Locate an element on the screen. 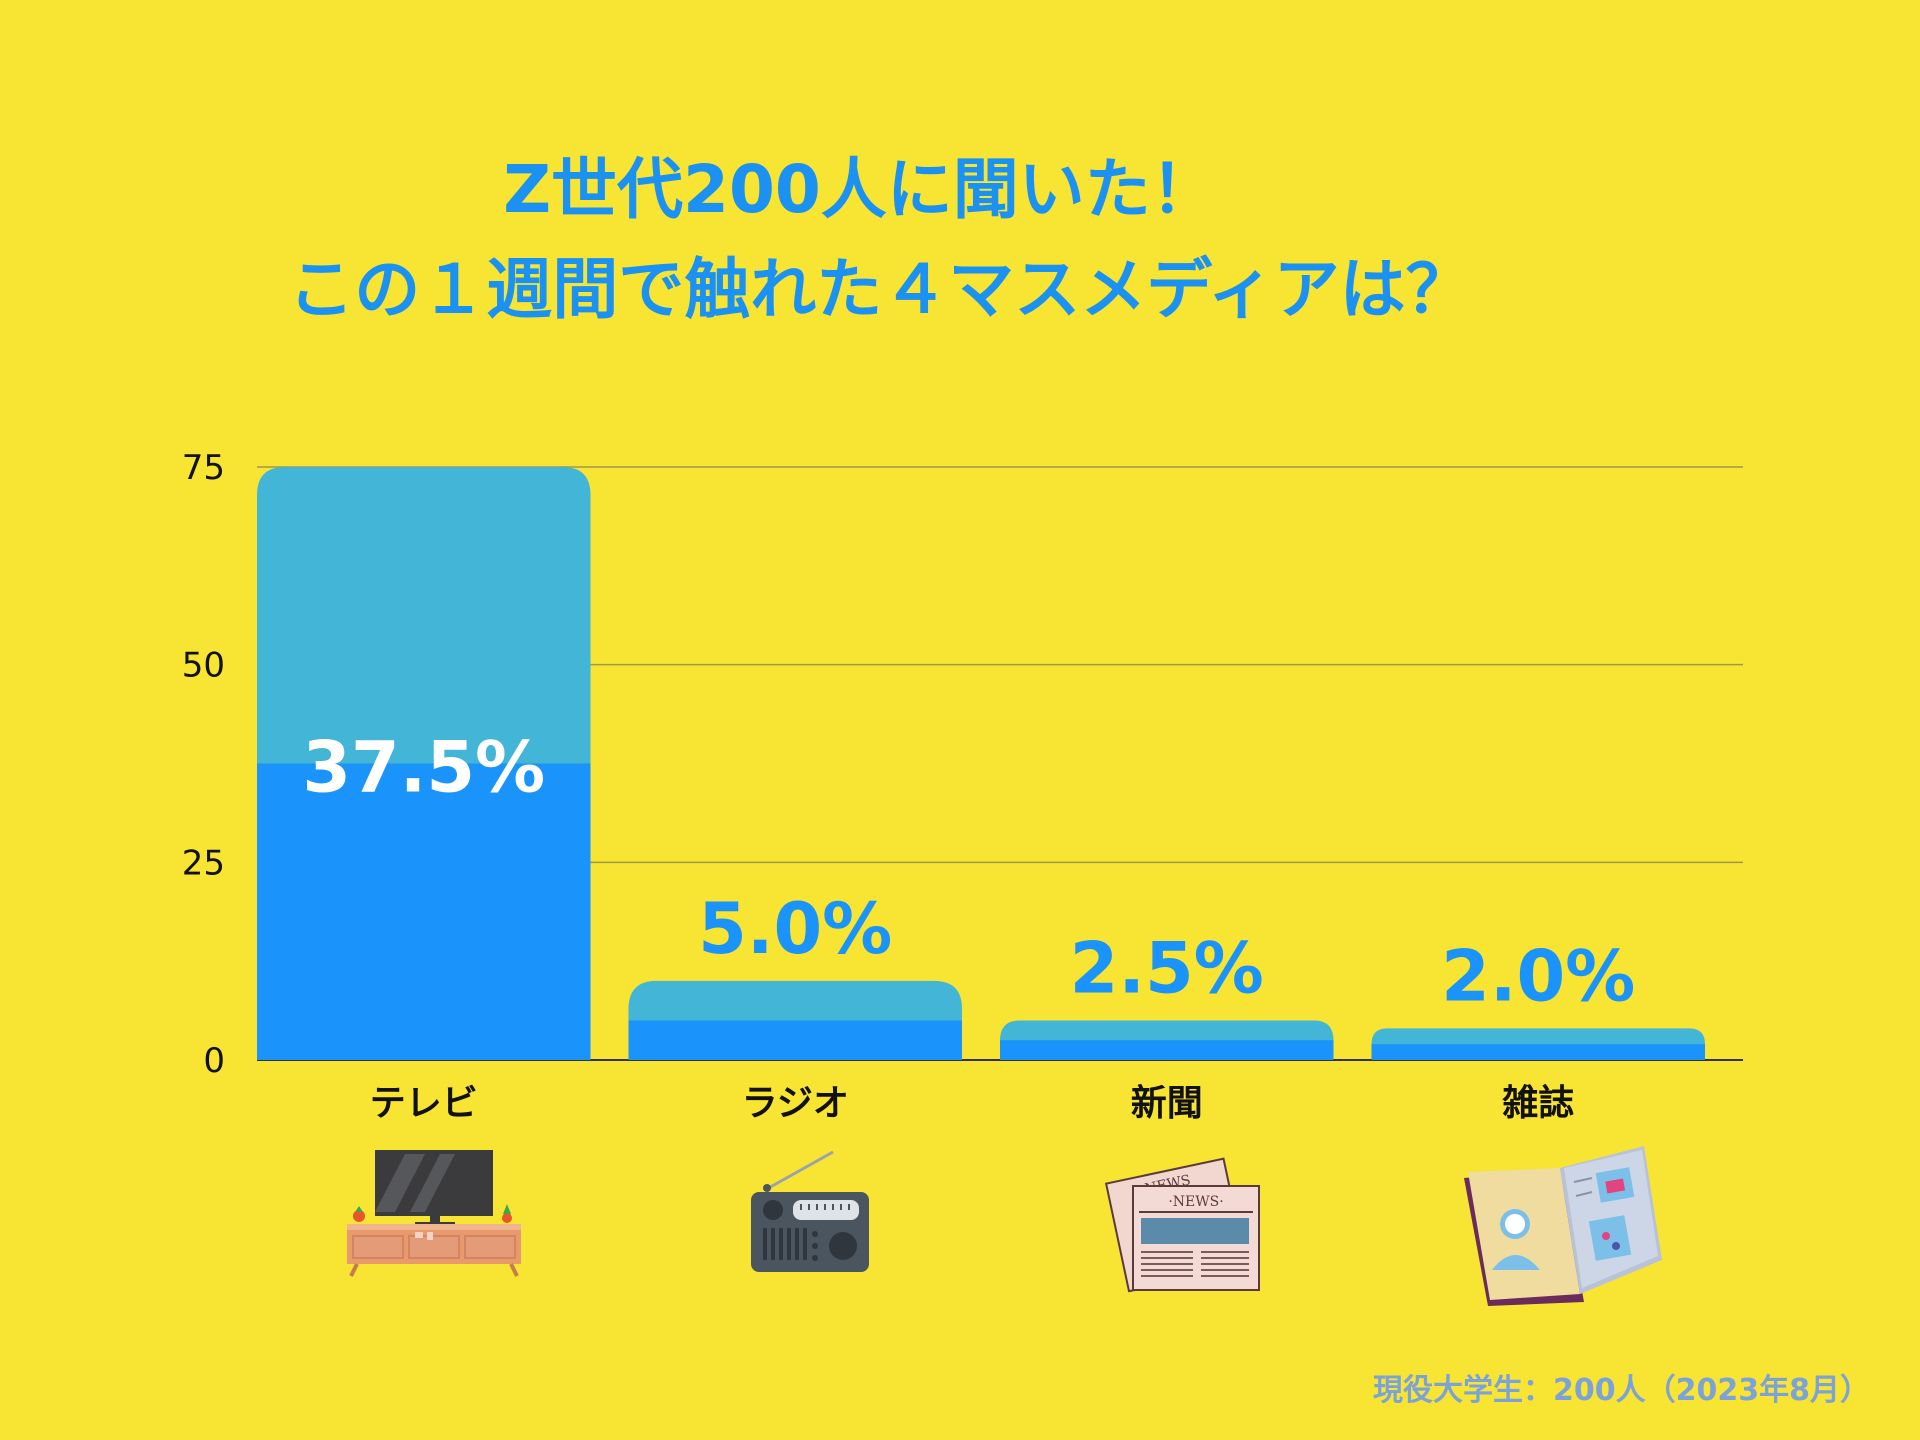  category-label: 新聞 is located at coordinates (1167, 1103).